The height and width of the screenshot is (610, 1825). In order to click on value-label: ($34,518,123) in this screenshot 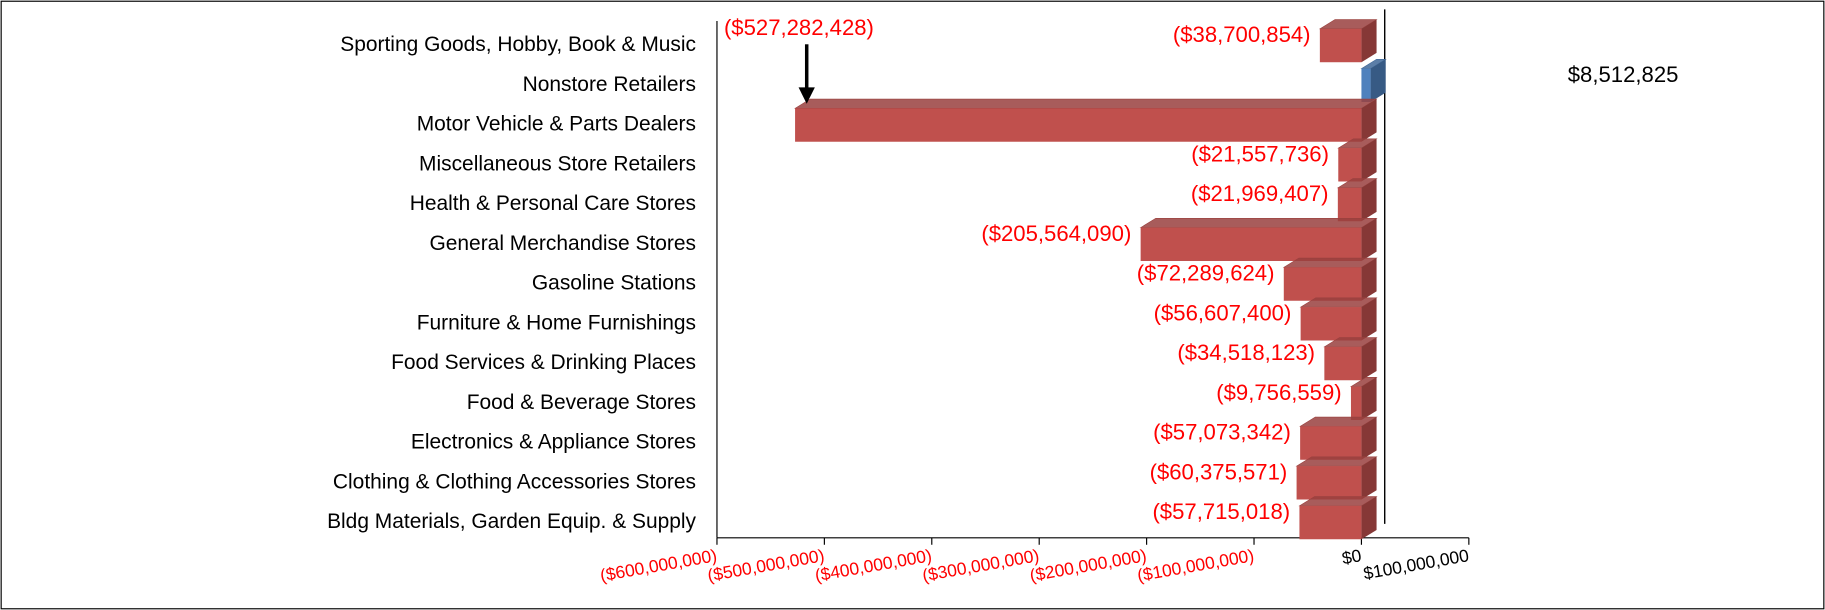, I will do `click(1246, 352)`.